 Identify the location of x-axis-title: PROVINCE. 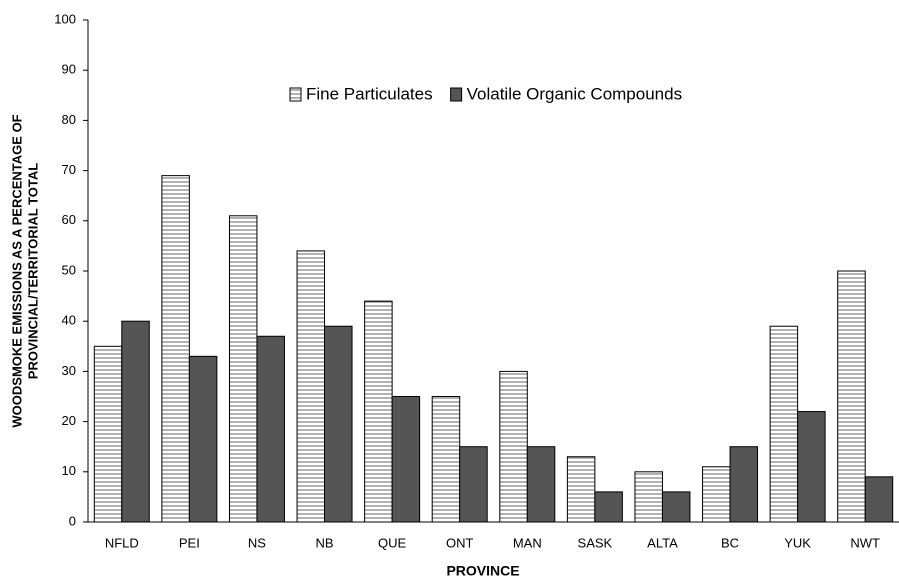
(482, 571).